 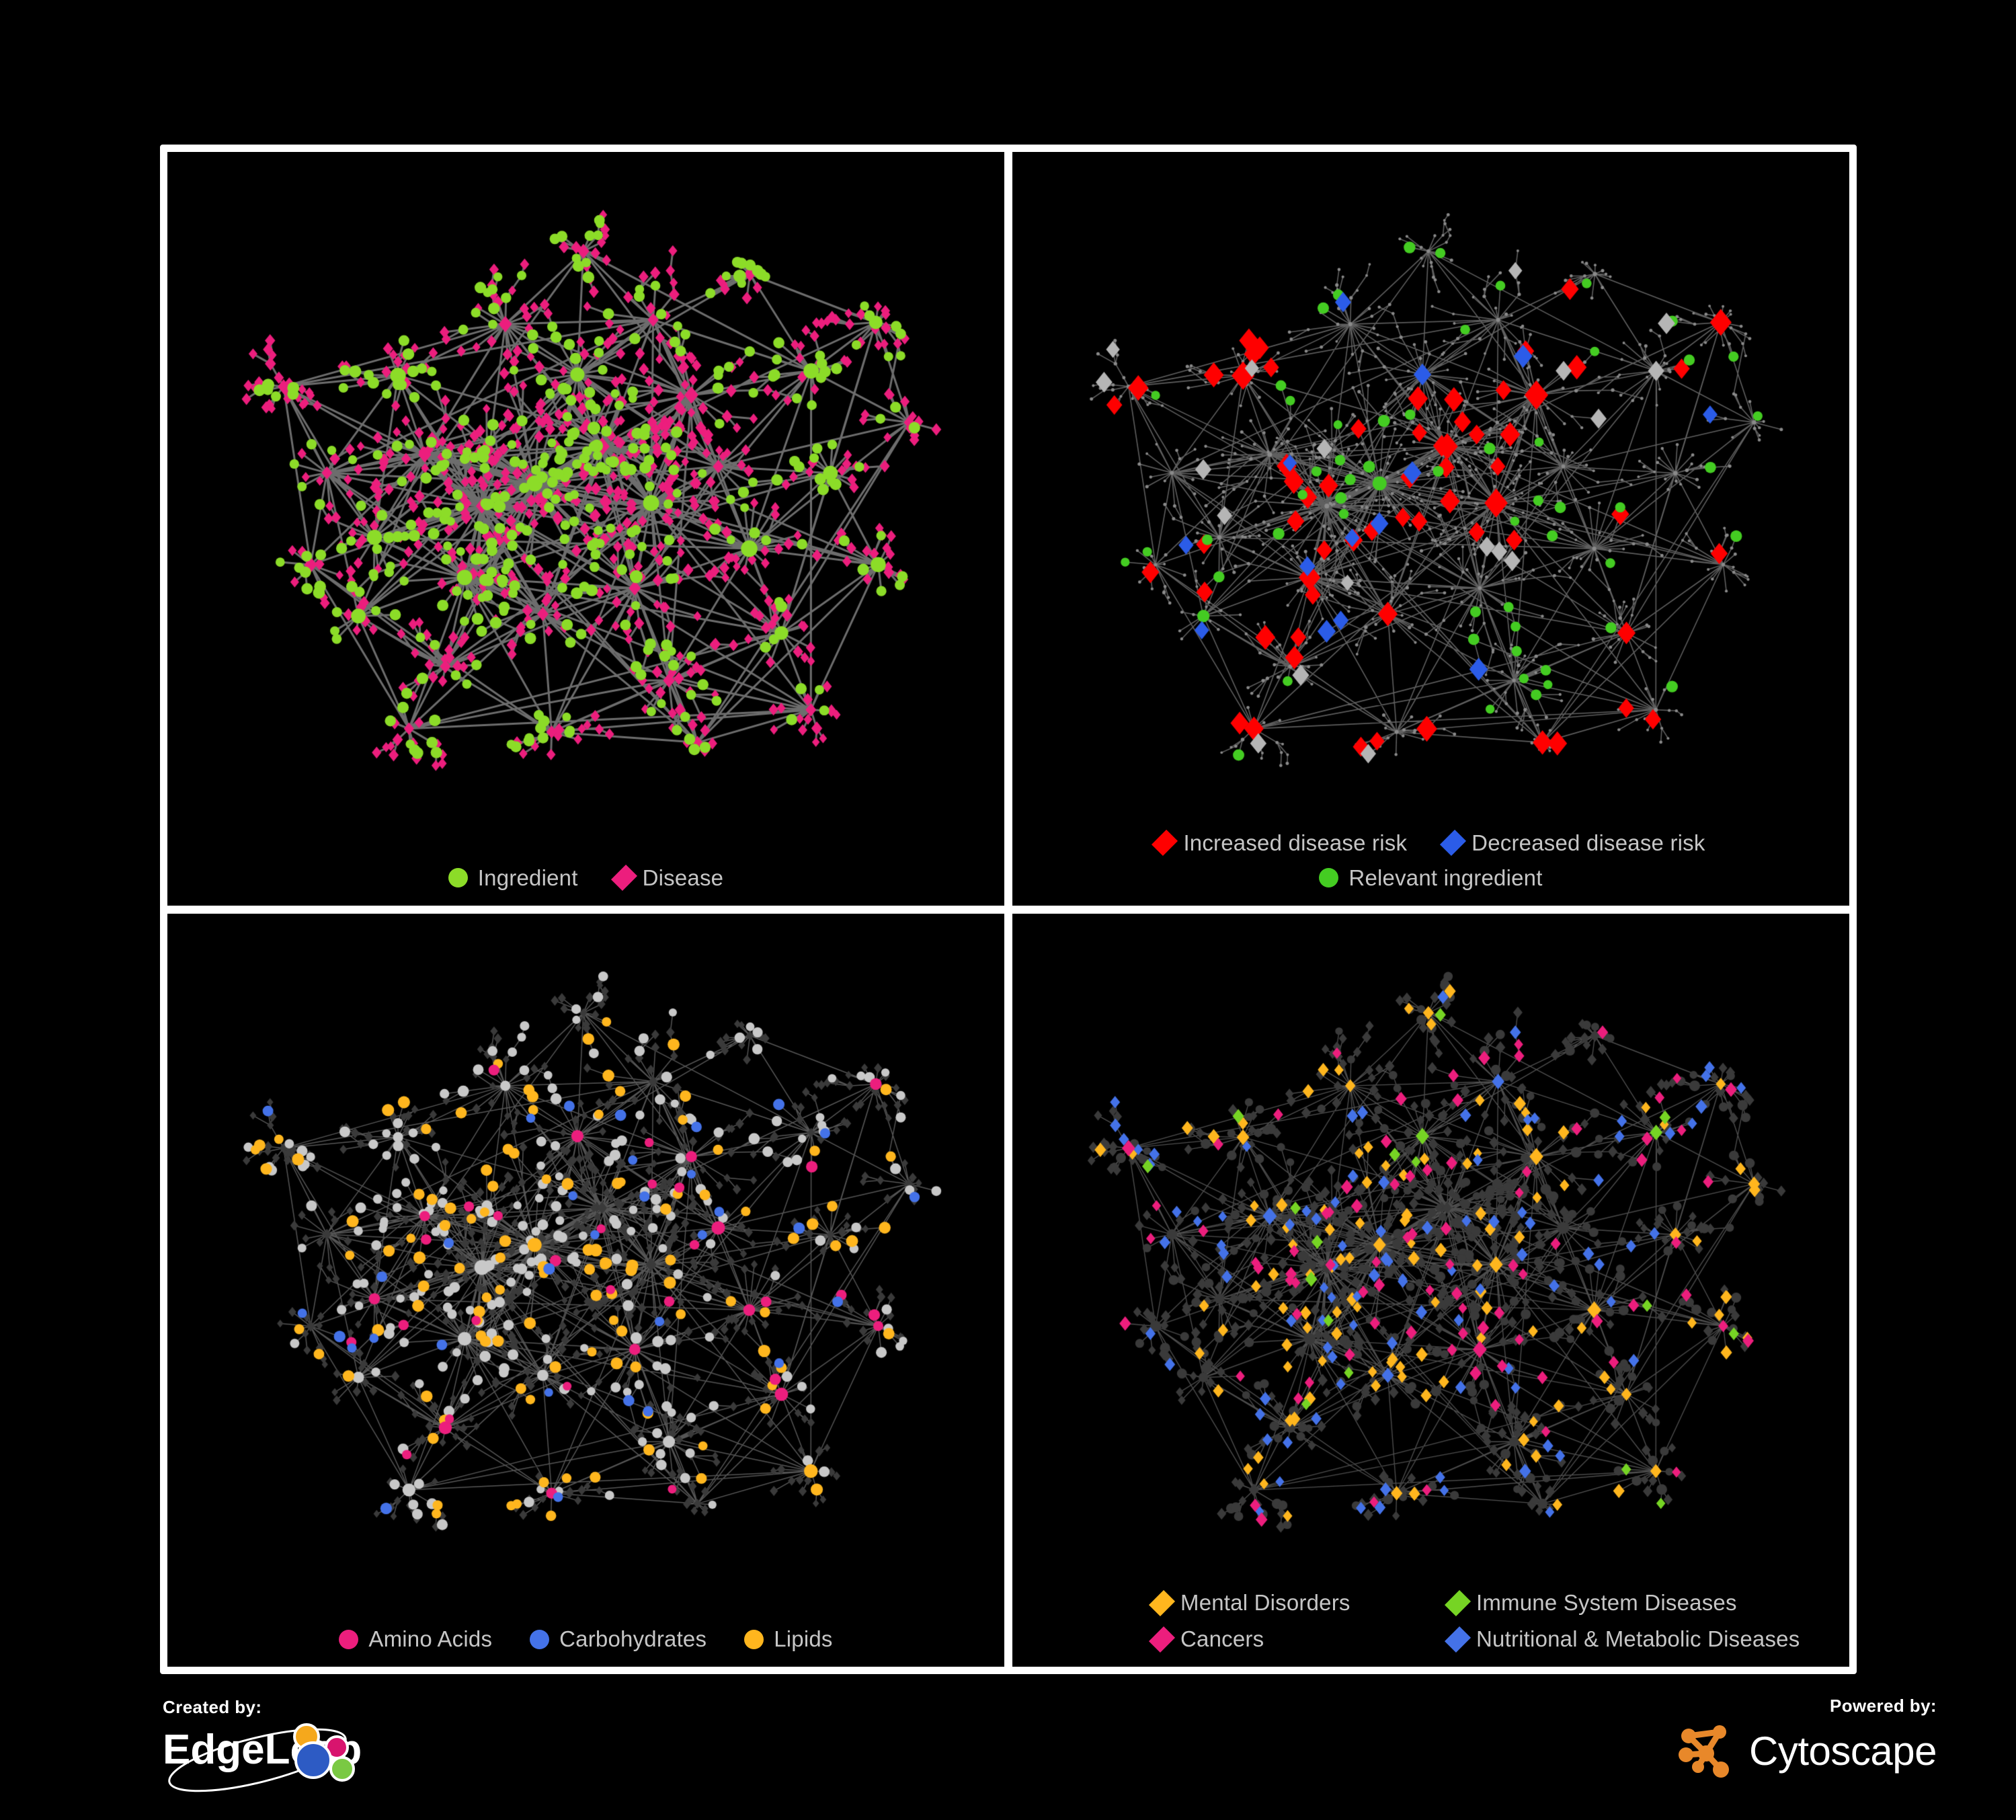 I want to click on legend-item: Decreased disease risk, so click(x=1572, y=843).